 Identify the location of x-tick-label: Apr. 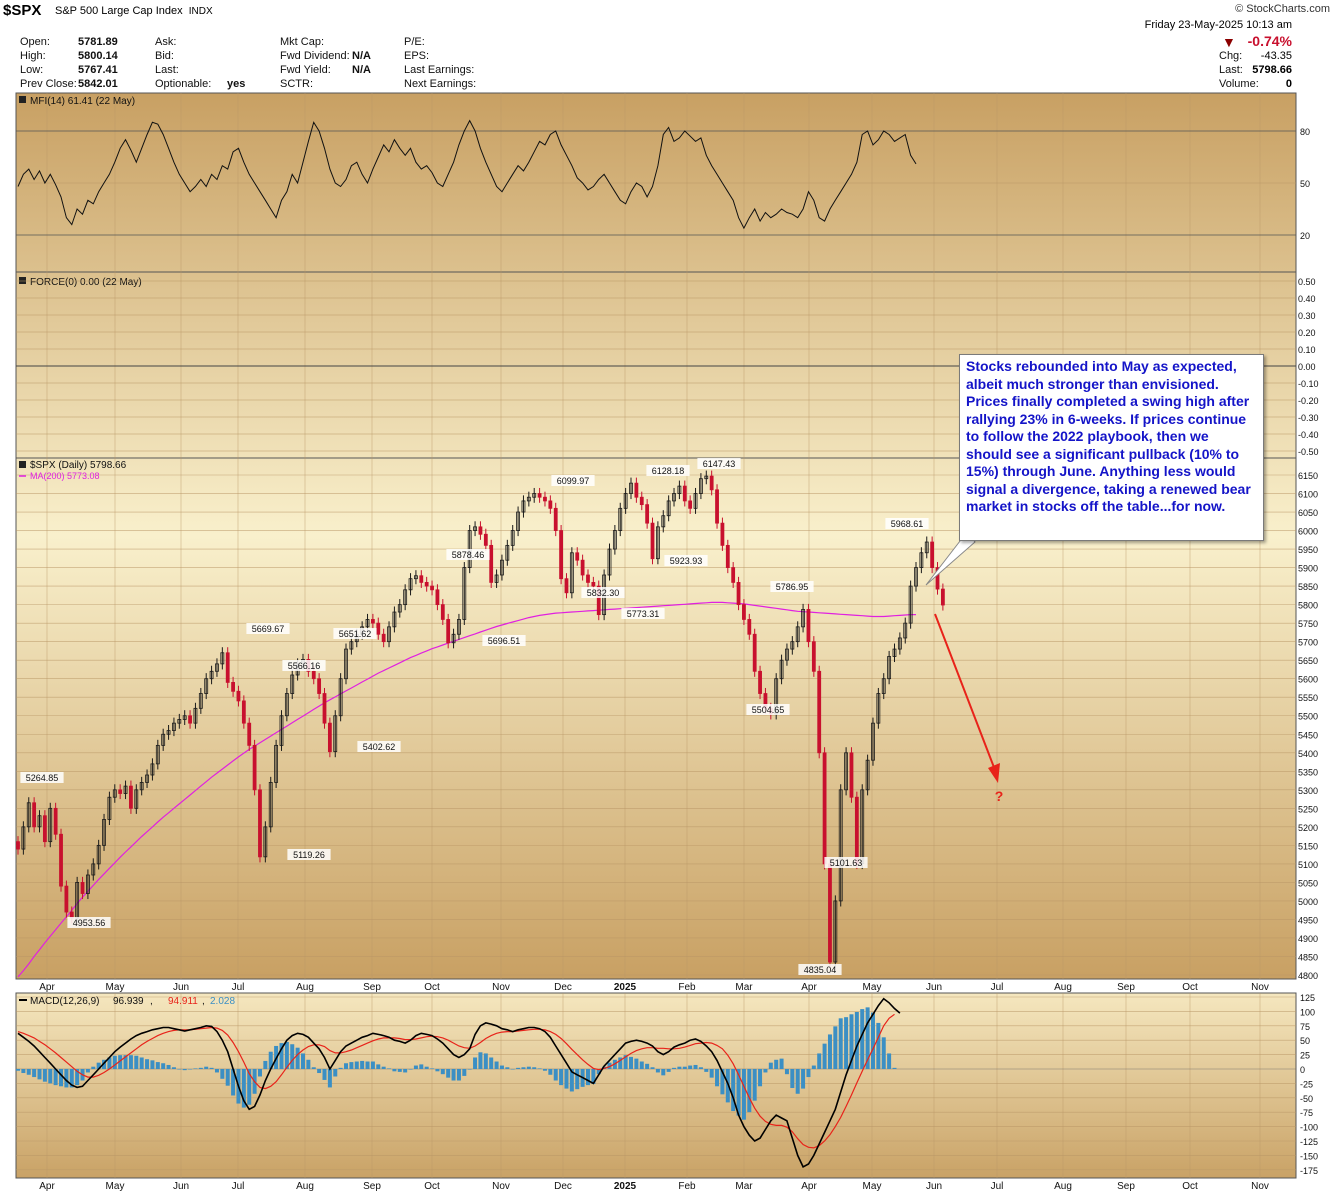
(47, 987).